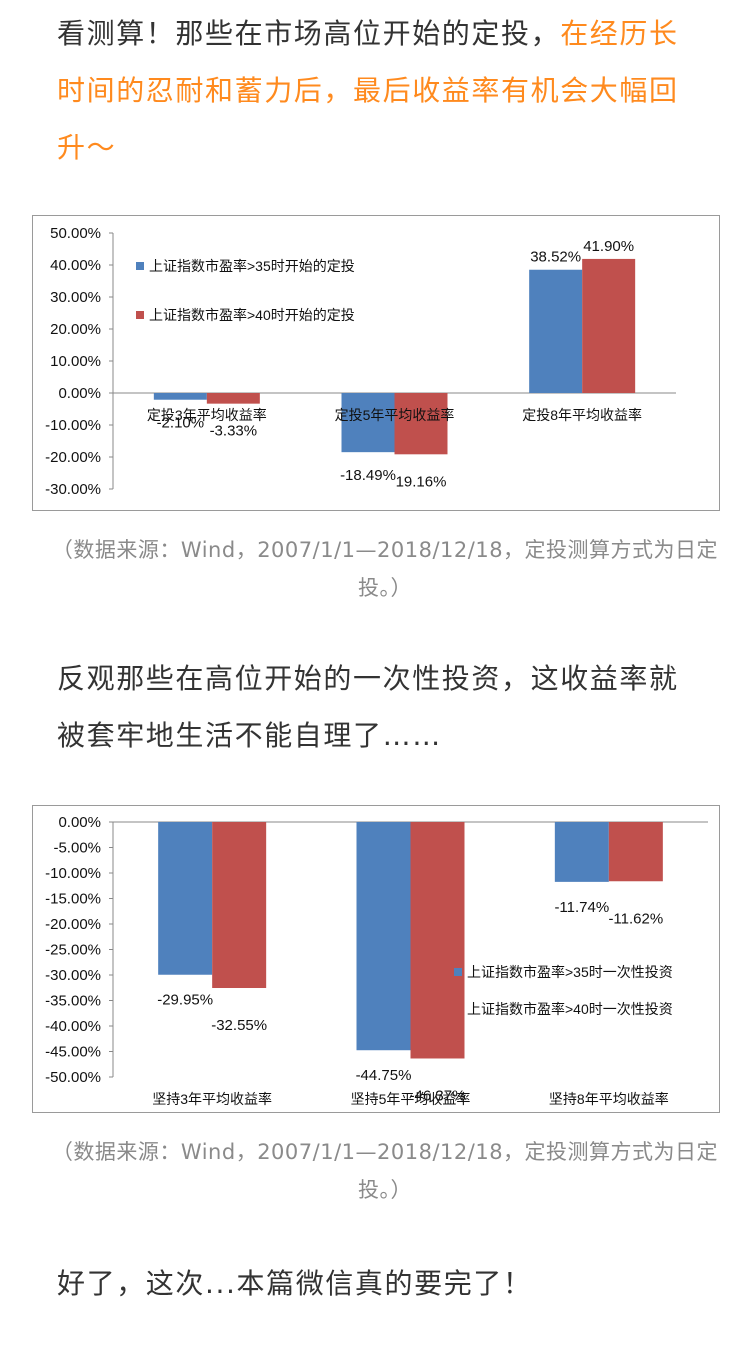 The image size is (750, 1348). I want to click on category-label: 定投8年平均收益率, so click(582, 415).